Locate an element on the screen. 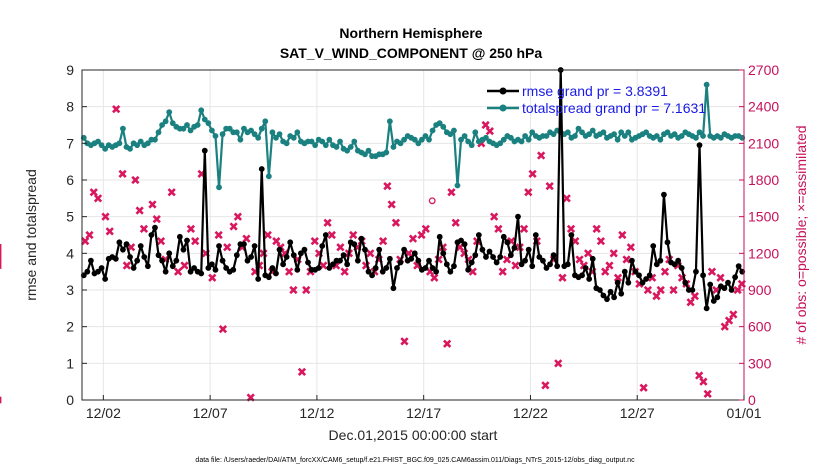  left-tick-label: 5 is located at coordinates (70, 217).